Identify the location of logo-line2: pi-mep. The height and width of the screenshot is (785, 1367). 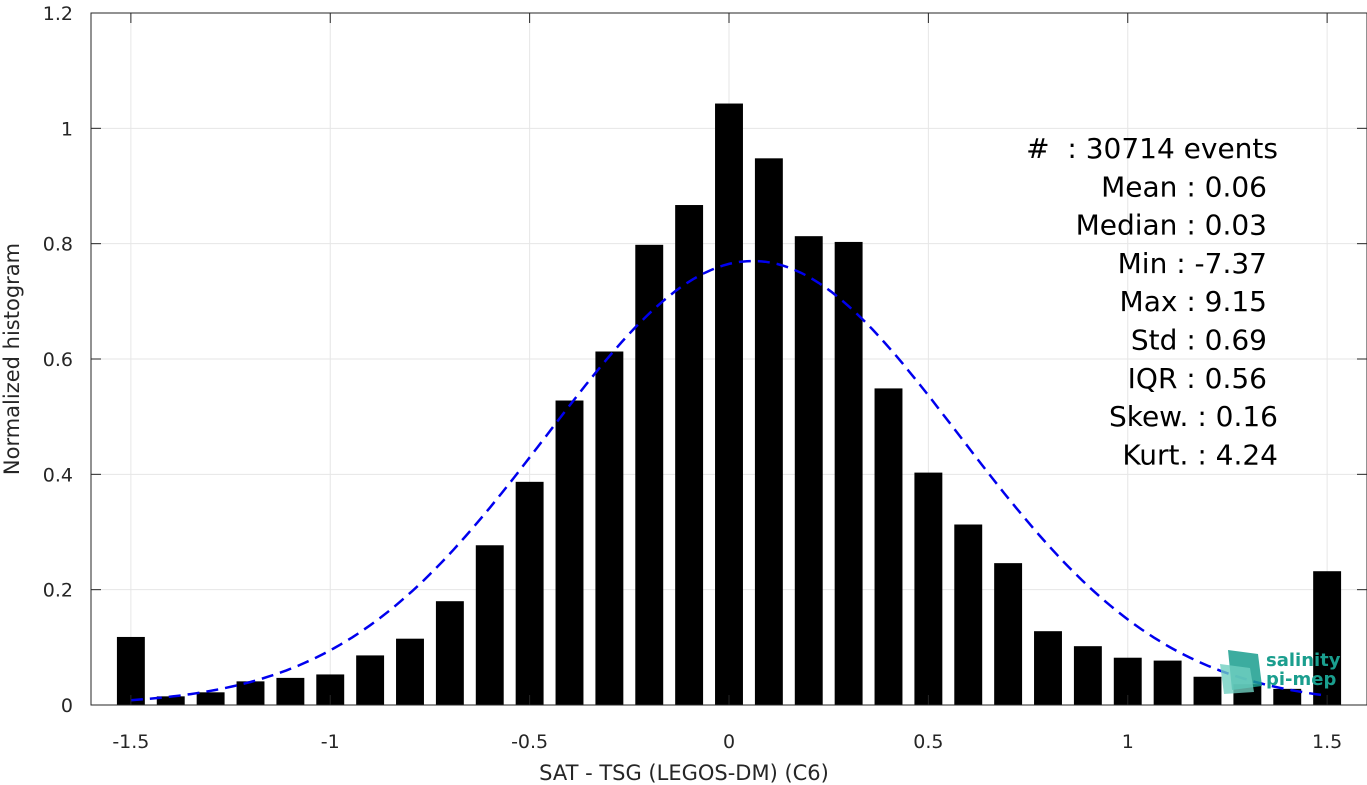
(1301, 679).